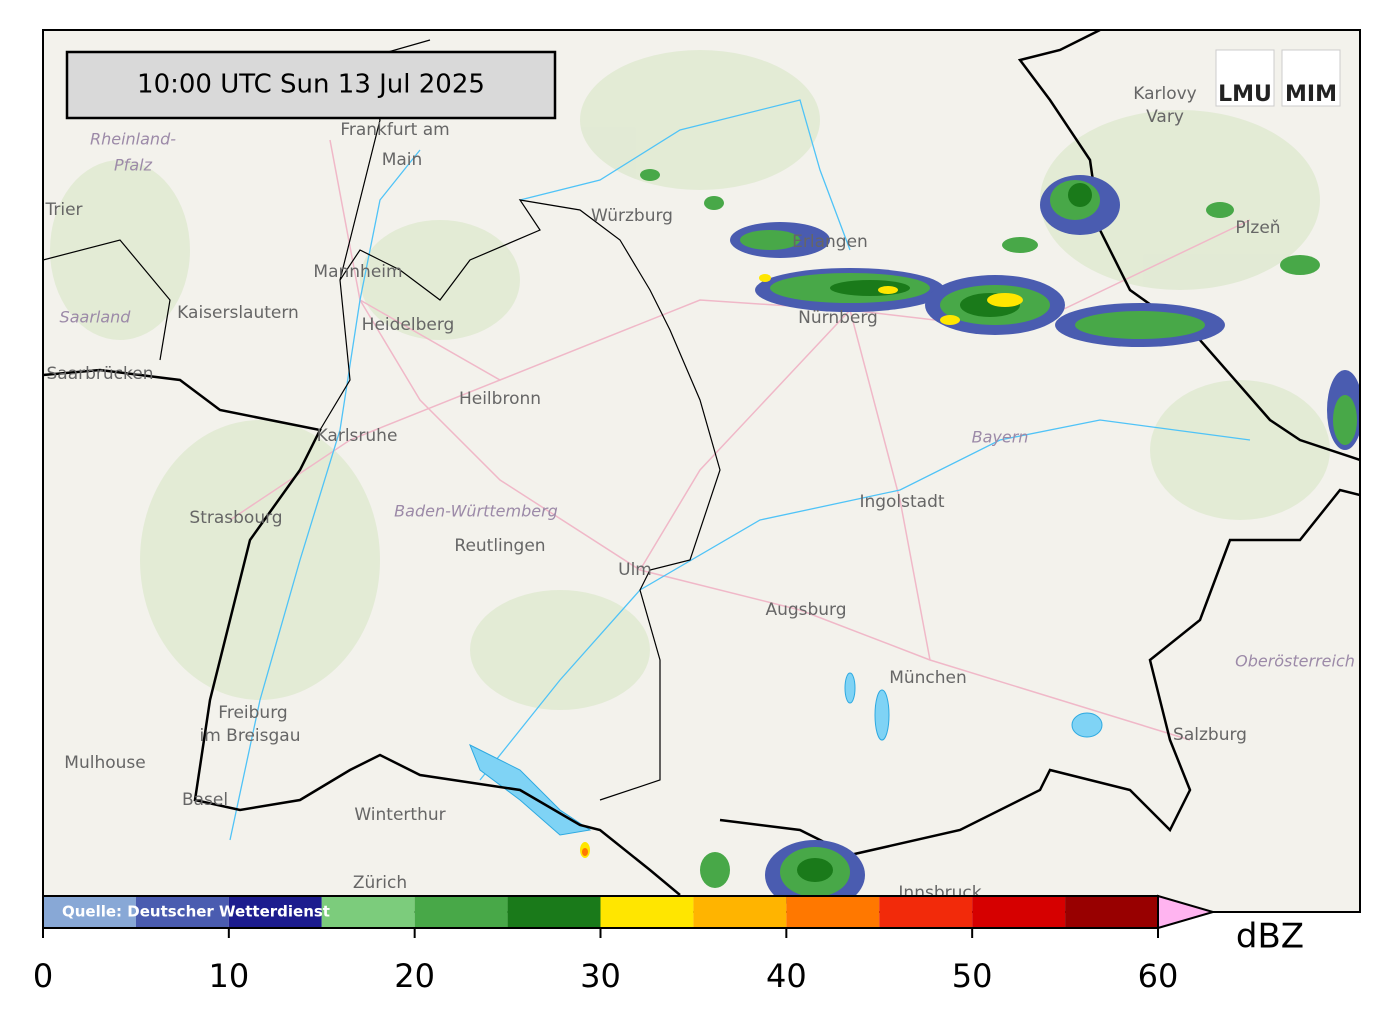 The height and width of the screenshot is (1033, 1390). Describe the element at coordinates (104, 763) in the screenshot. I see `place-label: Mulhouse` at that location.